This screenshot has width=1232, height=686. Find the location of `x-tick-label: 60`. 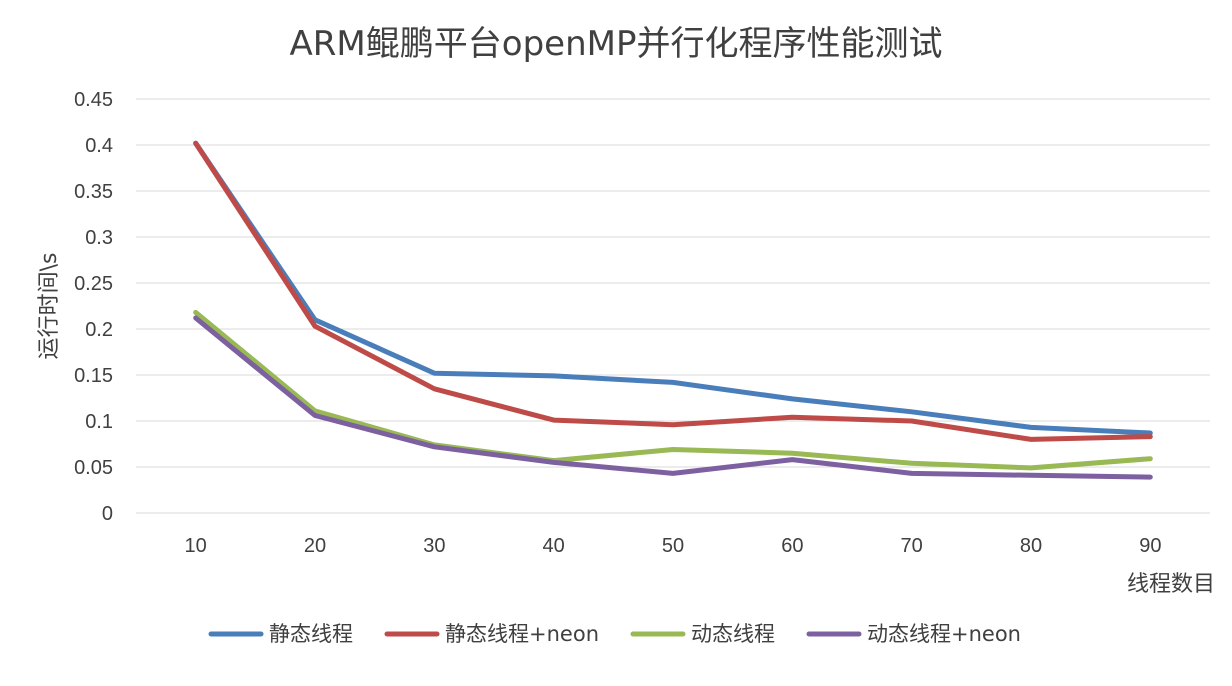

x-tick-label: 60 is located at coordinates (792, 546).